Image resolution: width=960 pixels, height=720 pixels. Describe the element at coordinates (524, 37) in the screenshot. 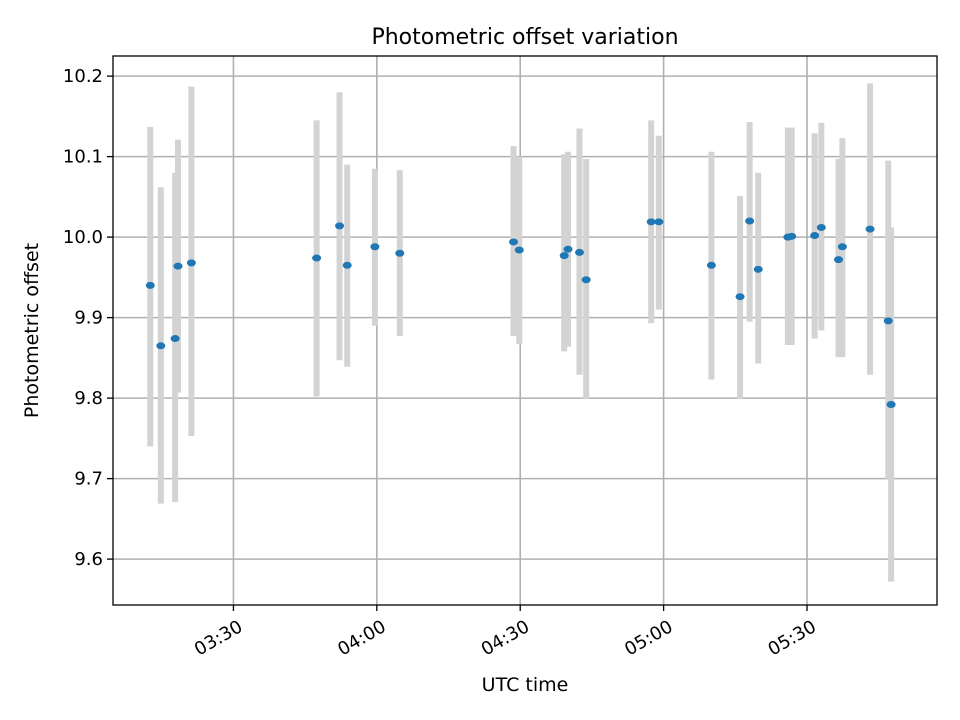

I see `chart-title: Photometric offset variation` at that location.